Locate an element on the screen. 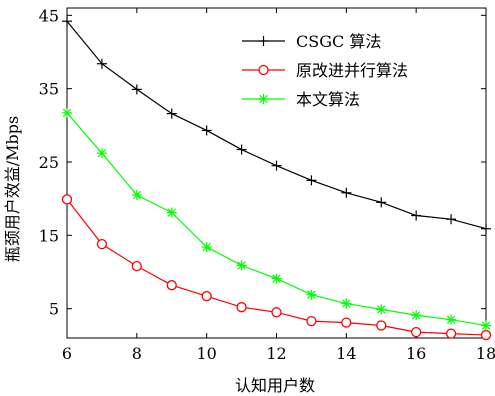 The image size is (495, 396). legend-entry-1: CSGC 算法 is located at coordinates (338, 41).